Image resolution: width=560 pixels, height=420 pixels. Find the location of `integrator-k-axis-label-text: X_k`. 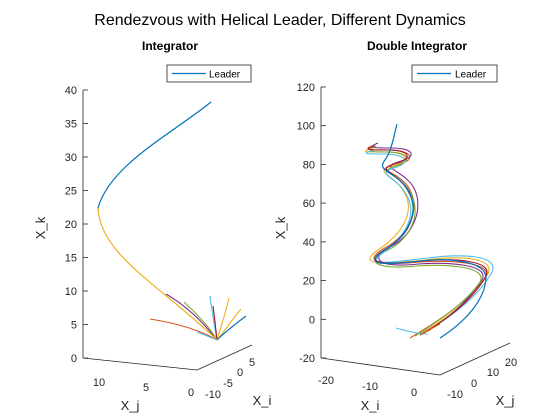

integrator-k-axis-label-text: X_k is located at coordinates (40, 227).